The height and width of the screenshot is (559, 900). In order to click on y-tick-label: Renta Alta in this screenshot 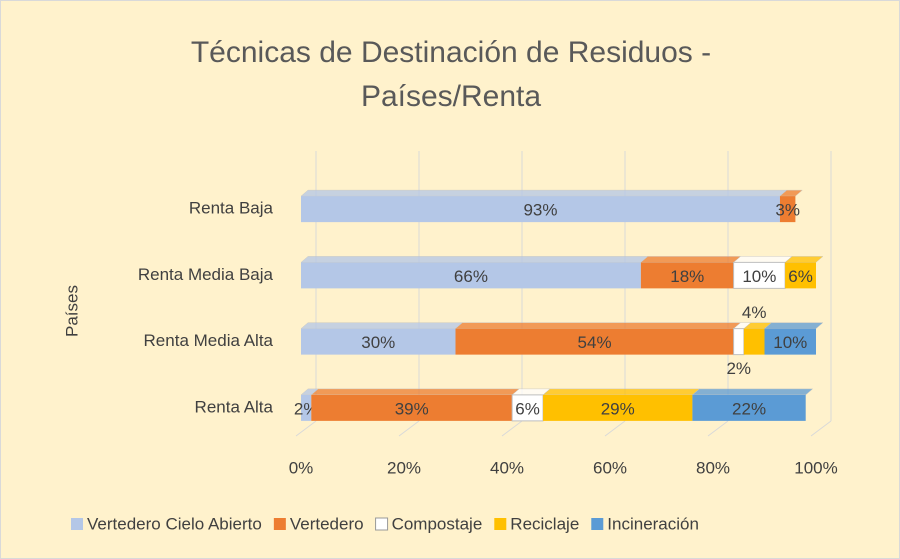, I will do `click(234, 406)`.